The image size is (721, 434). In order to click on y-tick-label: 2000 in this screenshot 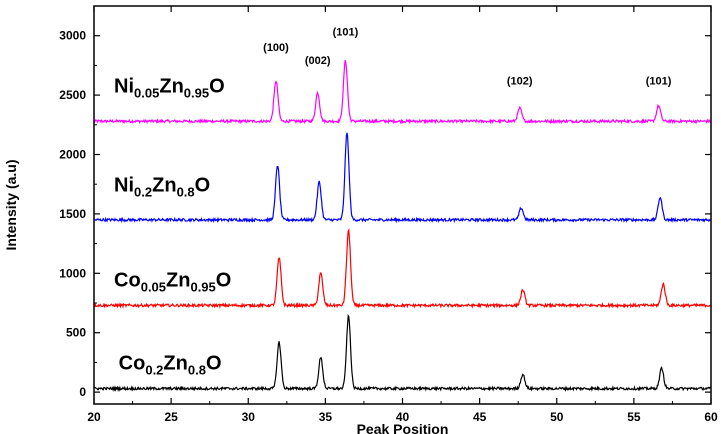, I will do `click(72, 155)`.